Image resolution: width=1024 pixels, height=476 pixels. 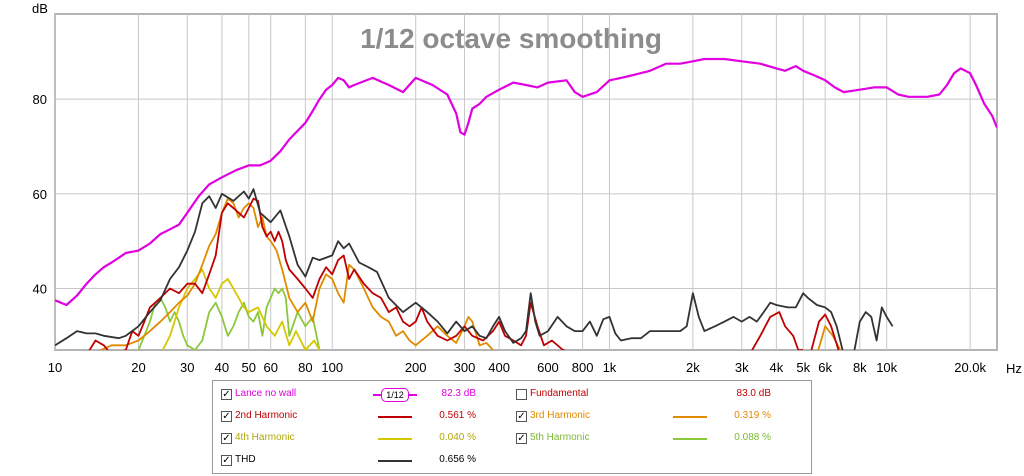 What do you see at coordinates (441, 416) in the screenshot?
I see `2nd-value: 0.561 %` at bounding box center [441, 416].